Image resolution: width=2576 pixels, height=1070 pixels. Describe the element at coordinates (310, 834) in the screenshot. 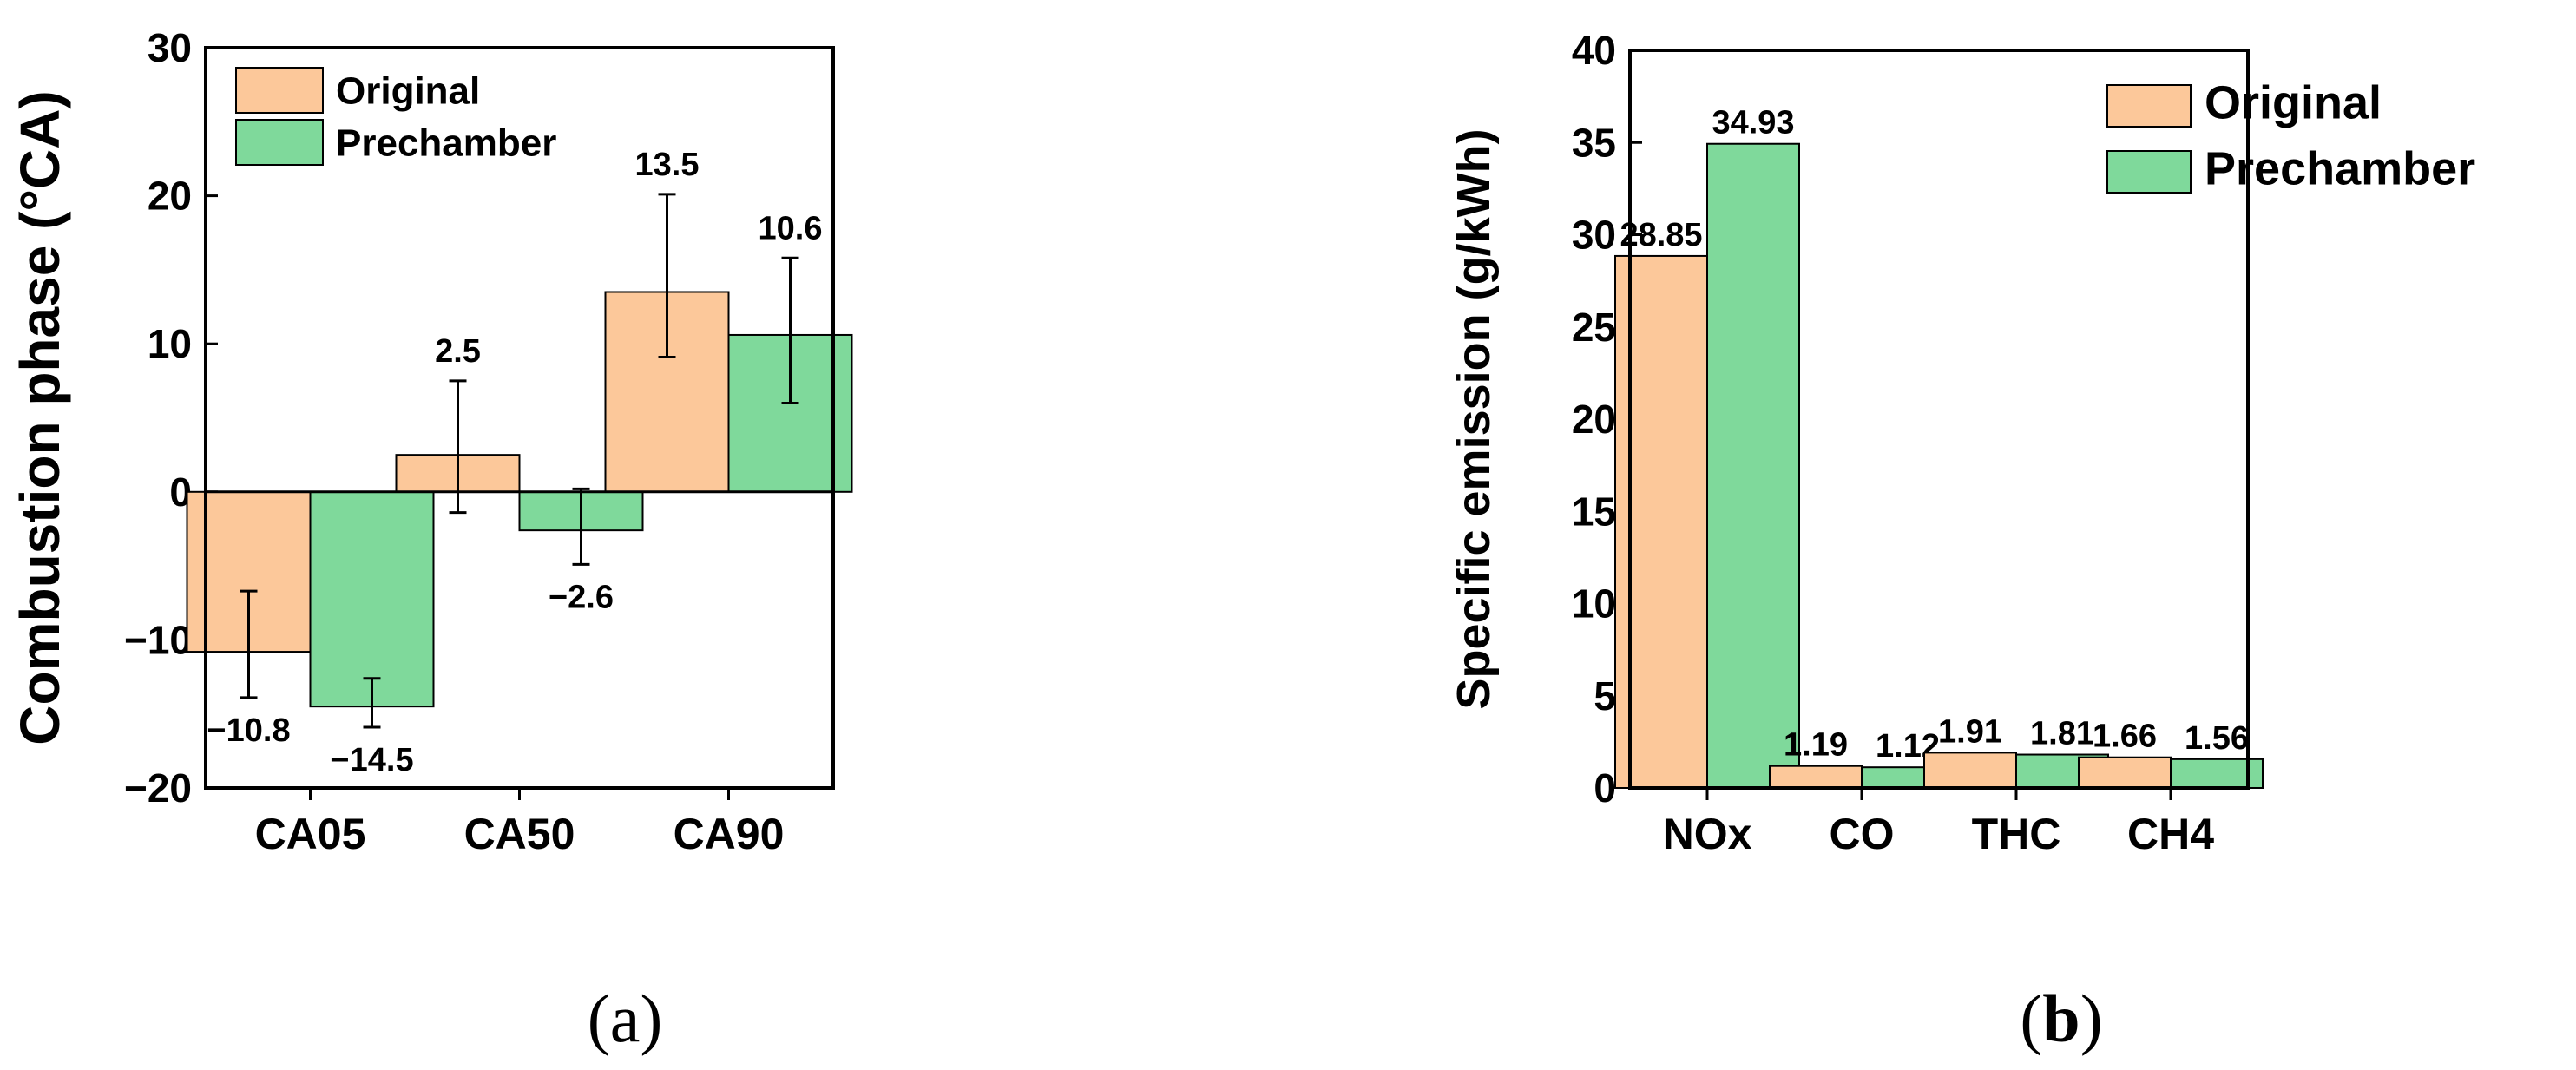

I see `x-tick-label: CA05` at that location.